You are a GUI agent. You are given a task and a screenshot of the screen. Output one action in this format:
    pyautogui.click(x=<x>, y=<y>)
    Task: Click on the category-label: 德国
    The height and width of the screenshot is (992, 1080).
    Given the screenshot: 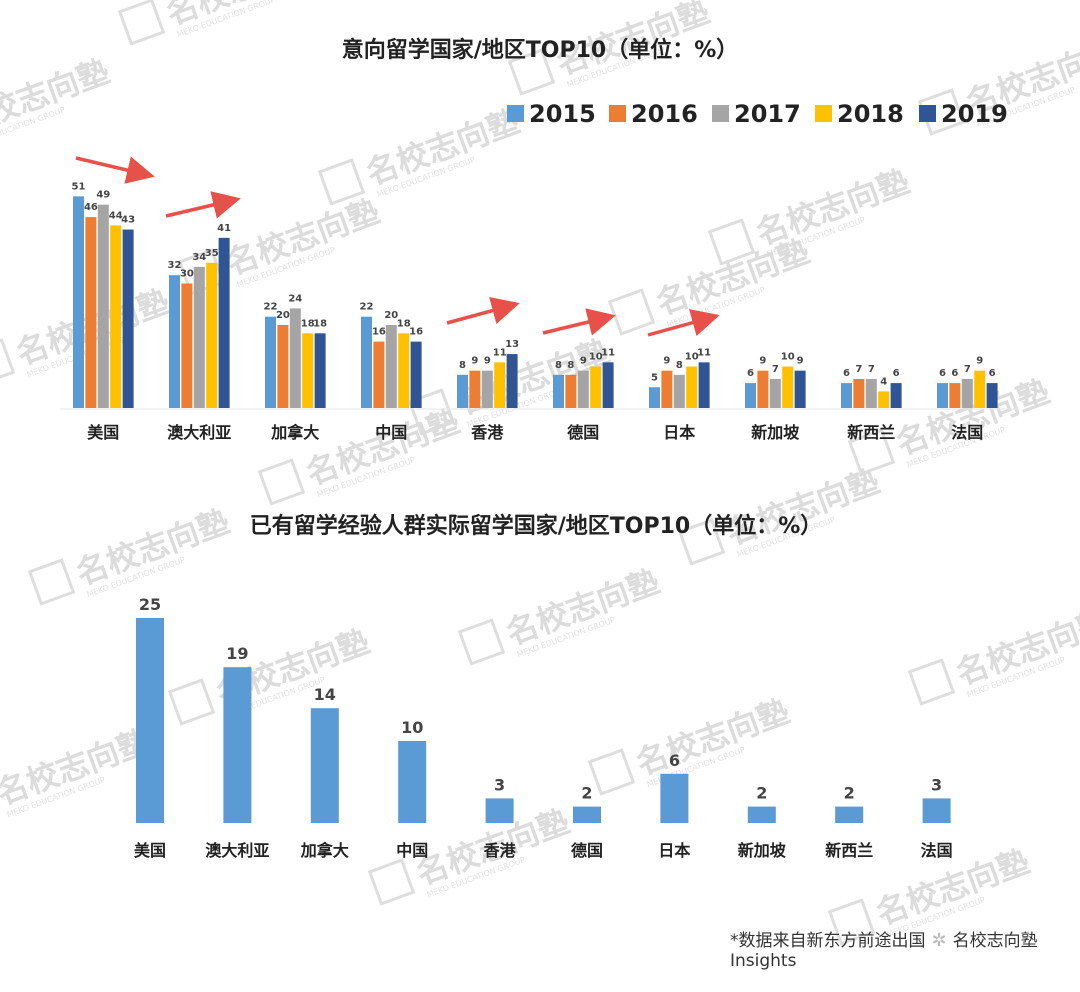 What is the action you would take?
    pyautogui.click(x=587, y=850)
    